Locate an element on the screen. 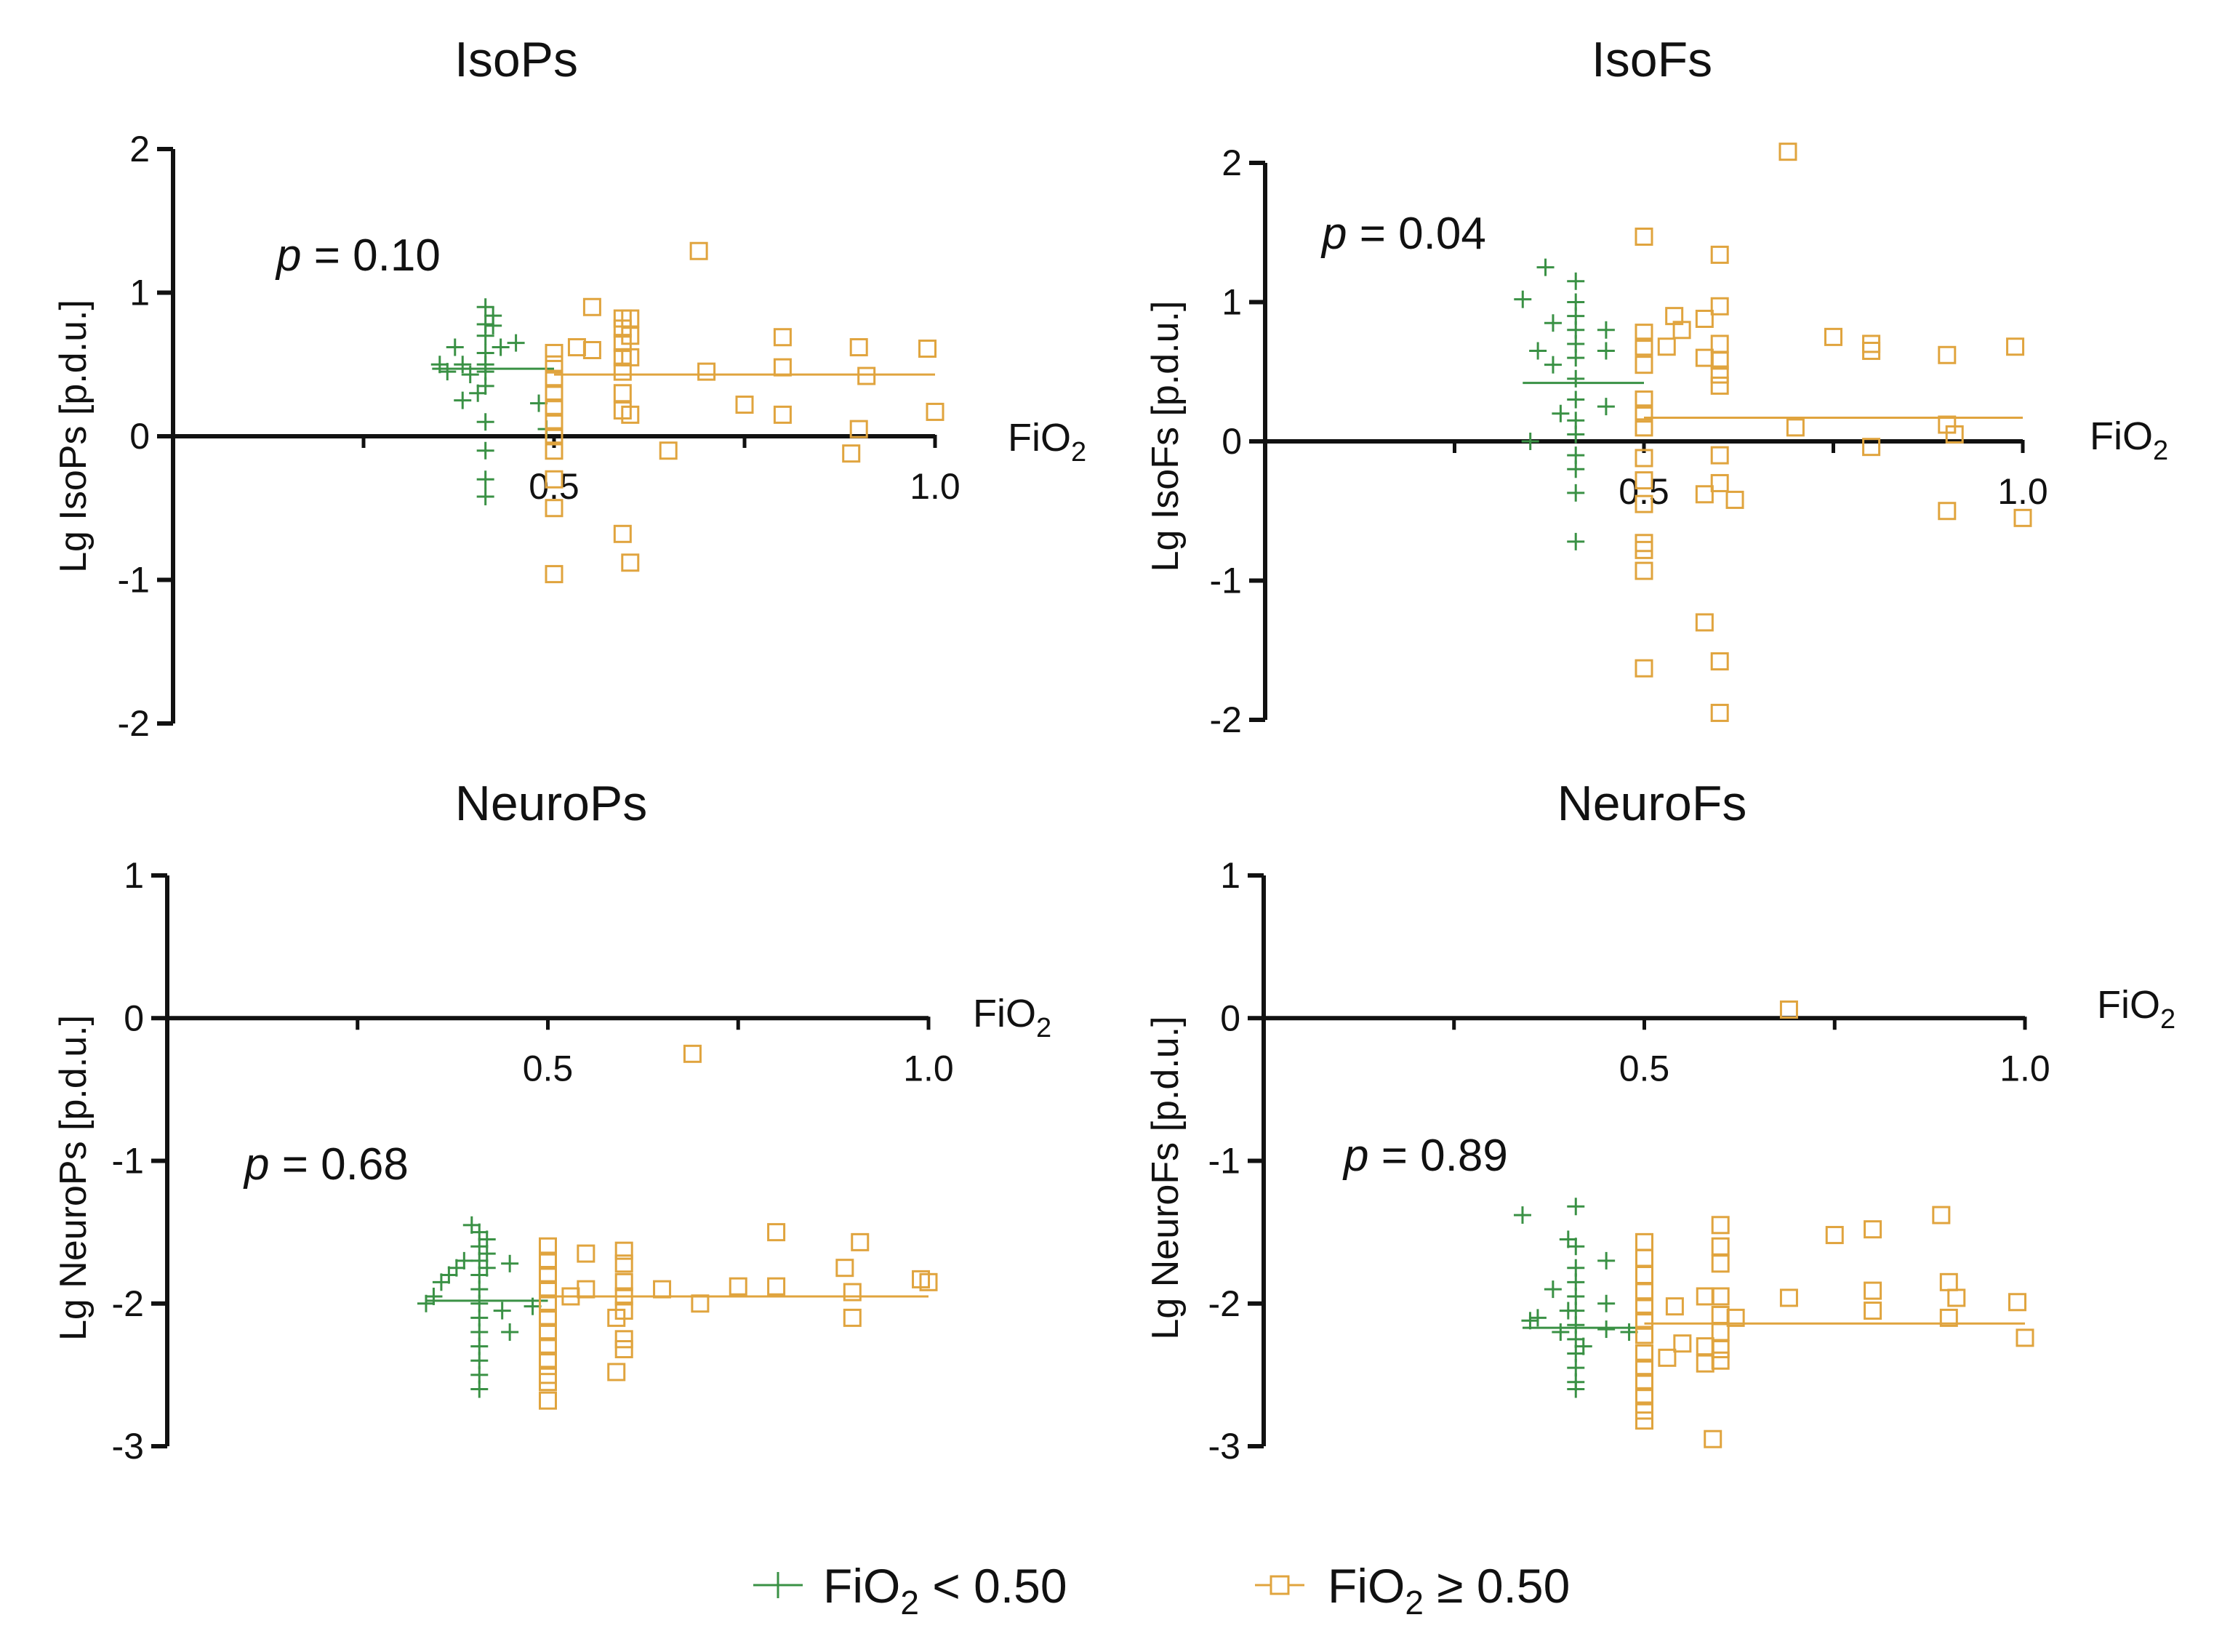 The image size is (2222, 1652). x-axis-label-subscript: 2 is located at coordinates (2160, 451).